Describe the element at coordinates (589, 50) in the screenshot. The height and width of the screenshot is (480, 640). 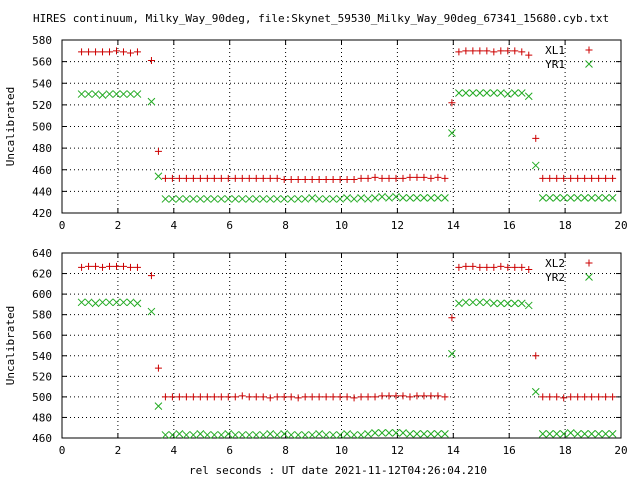
I see `legend-marker-xl1` at that location.